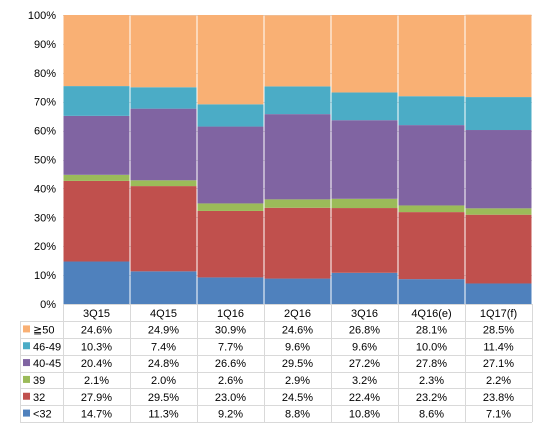 This screenshot has width=539, height=425. I want to click on x-tick-label: 1Q16, so click(230, 314).